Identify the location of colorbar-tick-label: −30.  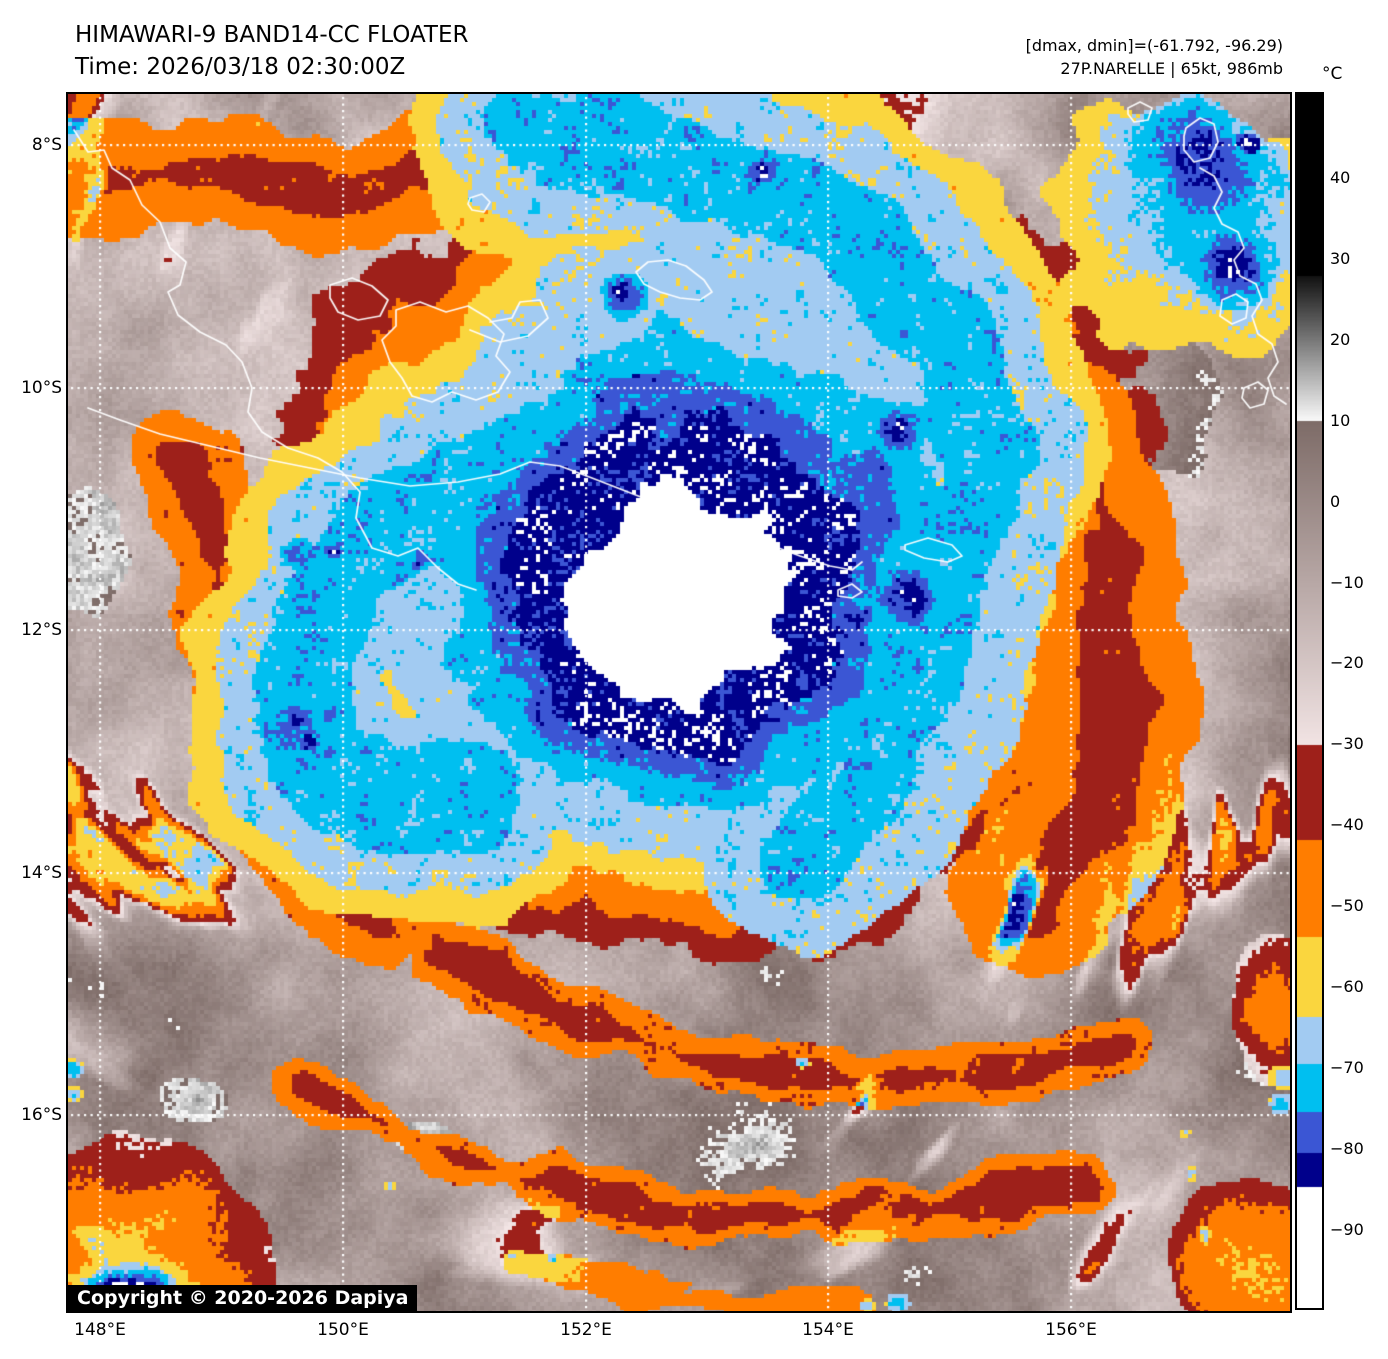
(1347, 744).